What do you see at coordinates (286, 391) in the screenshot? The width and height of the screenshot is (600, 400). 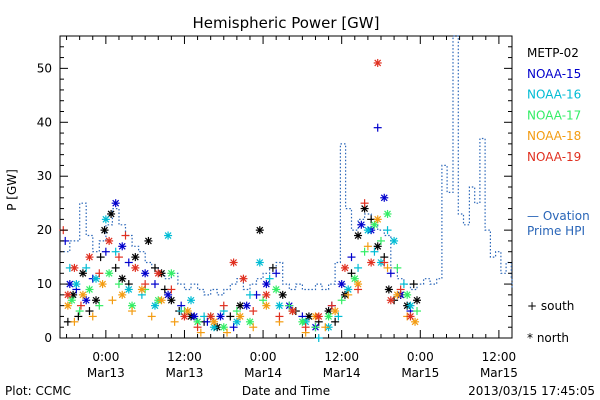 I see `x-axis-label: Date and Time` at bounding box center [286, 391].